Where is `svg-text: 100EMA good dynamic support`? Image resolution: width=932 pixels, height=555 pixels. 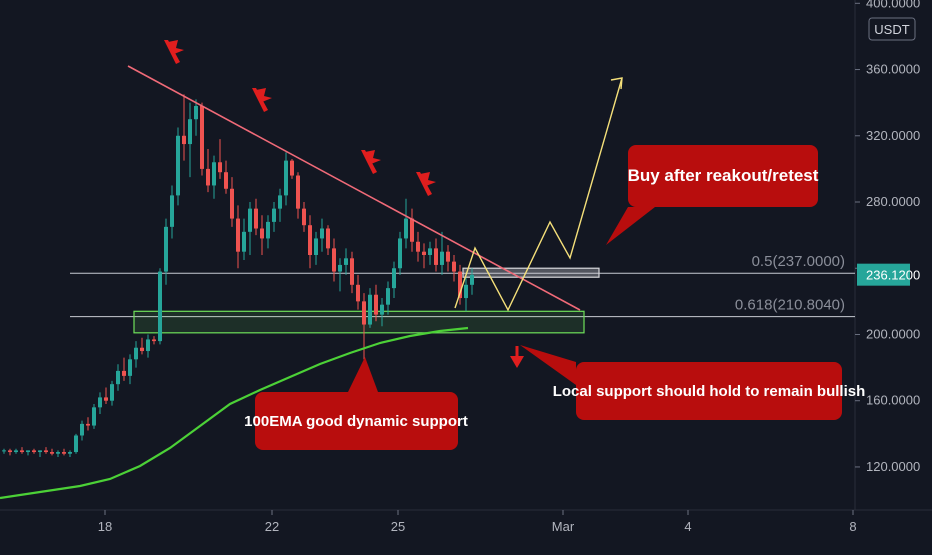
svg-text: 100EMA good dynamic support is located at coordinates (356, 421).